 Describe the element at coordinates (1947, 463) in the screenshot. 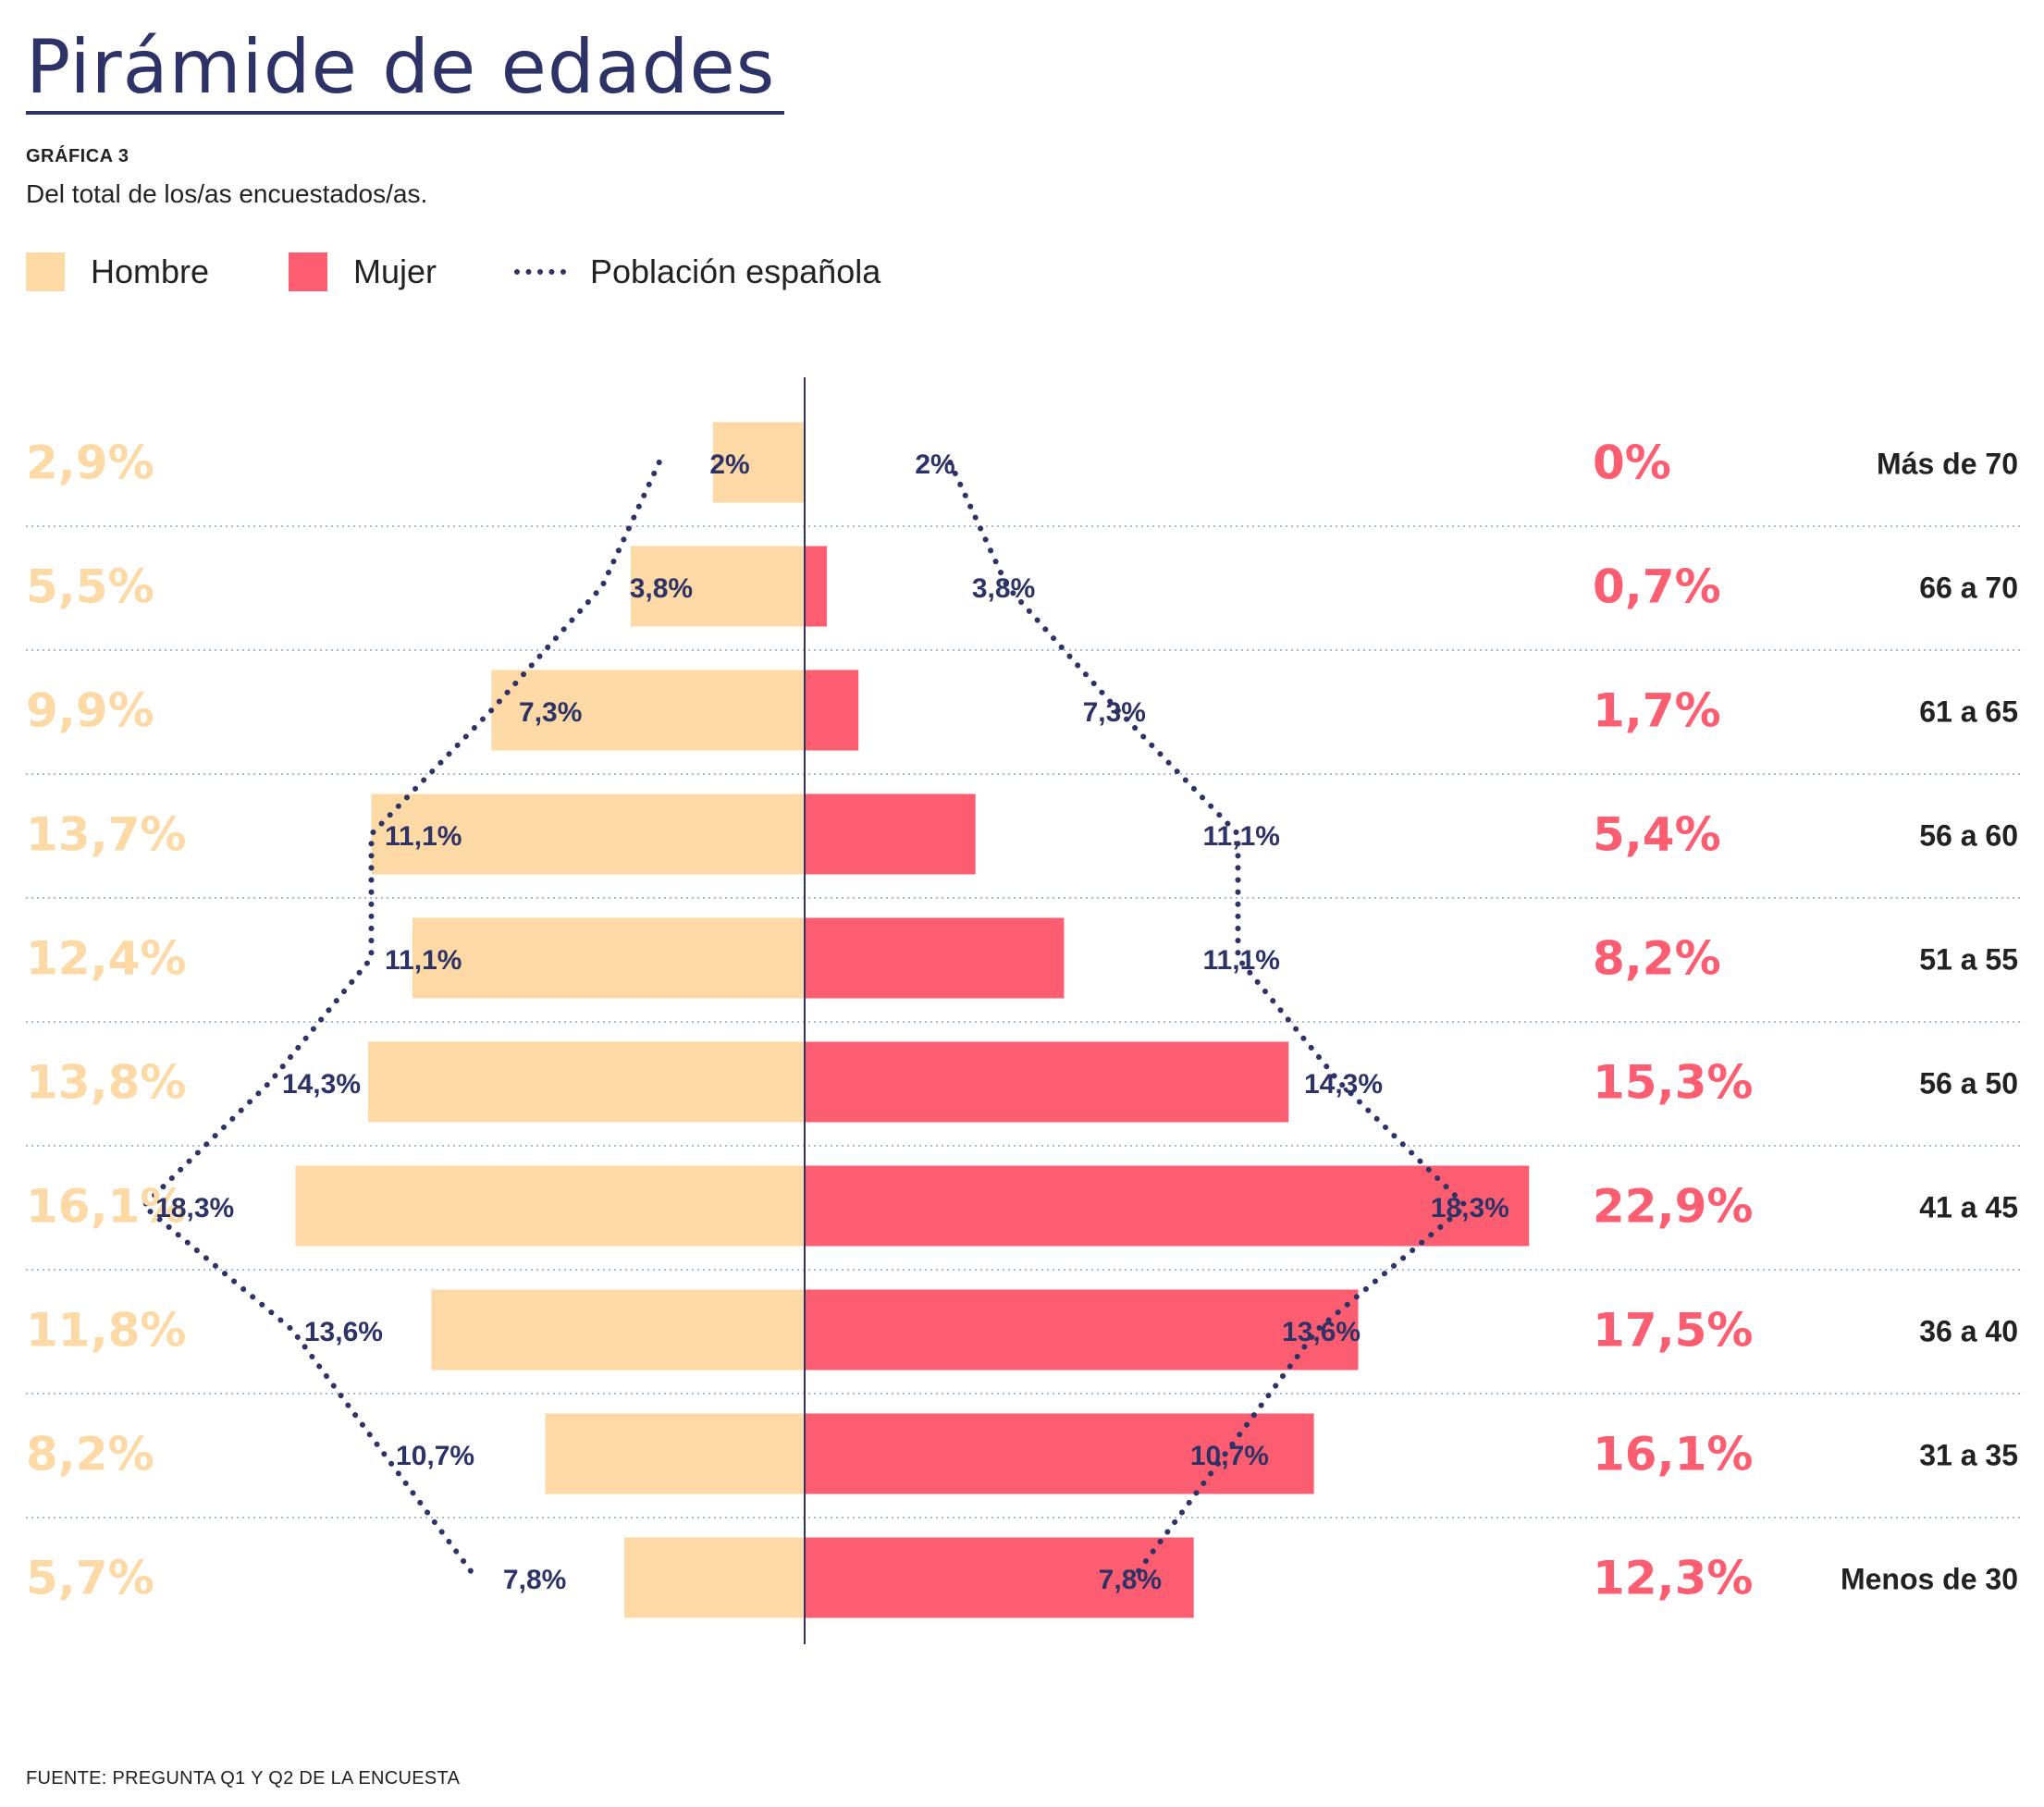

I see `age-group-label: Más de 70` at that location.